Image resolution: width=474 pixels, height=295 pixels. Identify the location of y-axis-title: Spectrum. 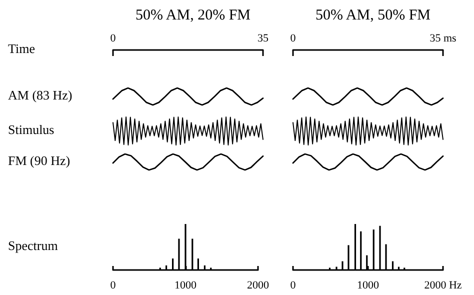
(33, 245).